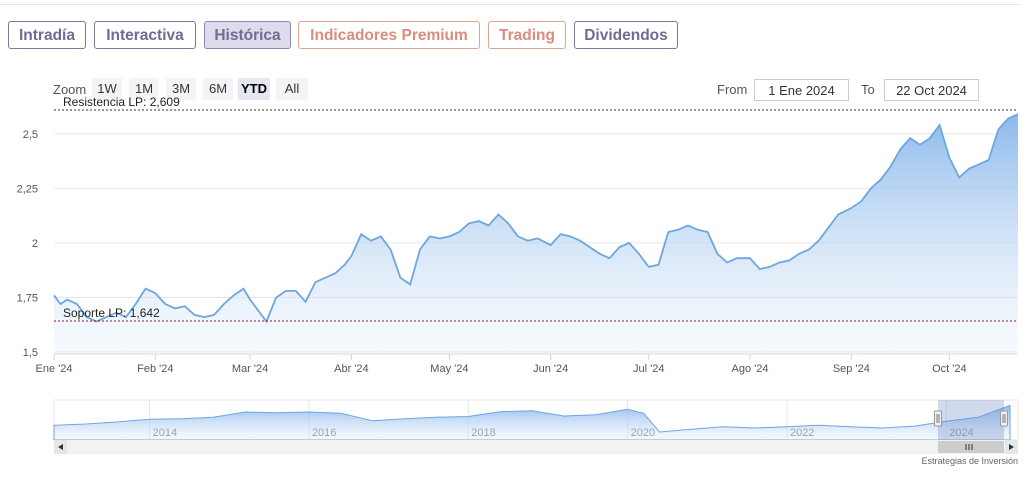 This screenshot has height=478, width=1033. I want to click on y-tick-label: 2,5, so click(30, 135).